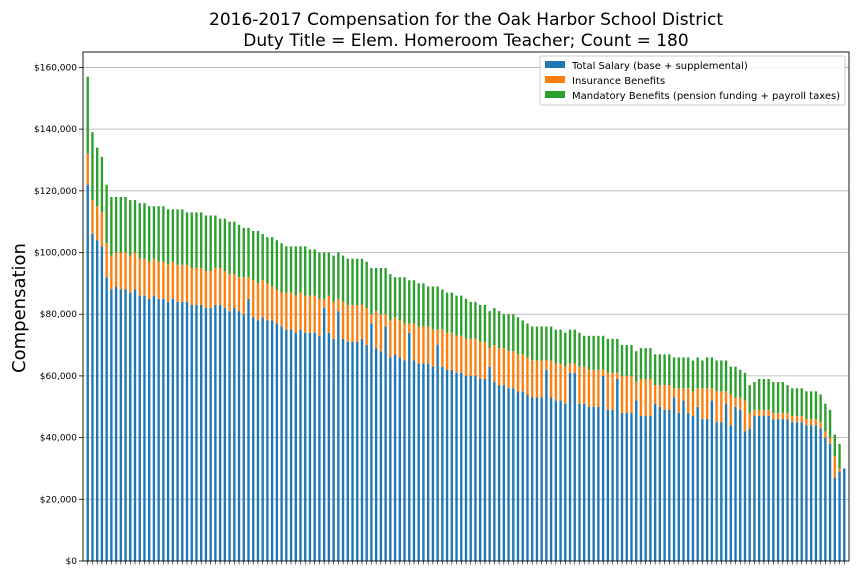 The height and width of the screenshot is (576, 864). I want to click on legend-label-salary: Total Salary (base + supplemental), so click(659, 66).